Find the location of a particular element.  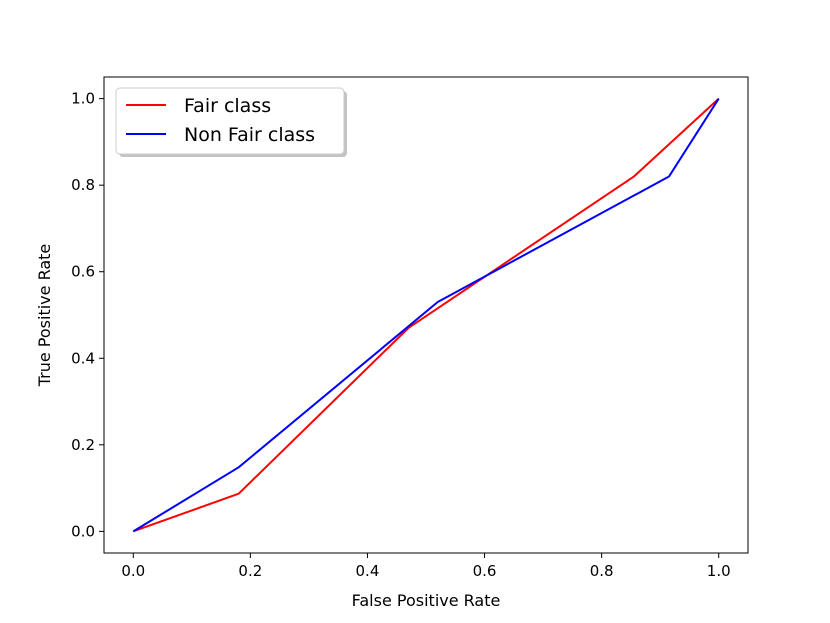

legend: Fair class Non Fair class is located at coordinates (231, 122).